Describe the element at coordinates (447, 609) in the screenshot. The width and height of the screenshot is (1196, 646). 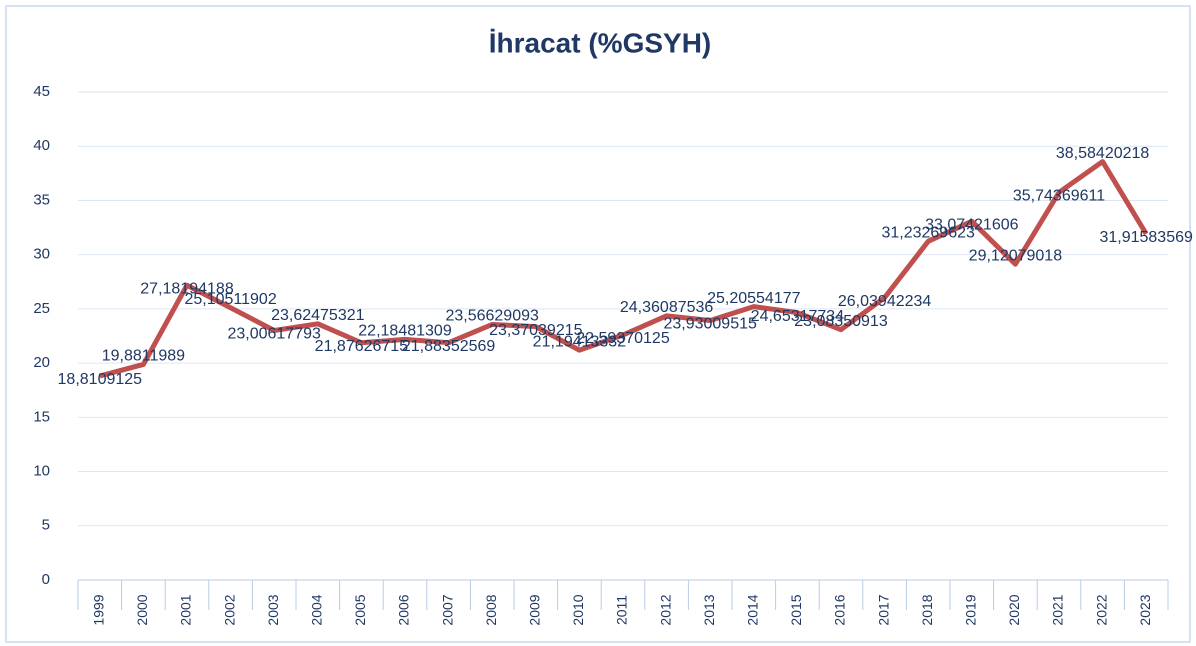
I see `x-tick-label: 2007` at that location.